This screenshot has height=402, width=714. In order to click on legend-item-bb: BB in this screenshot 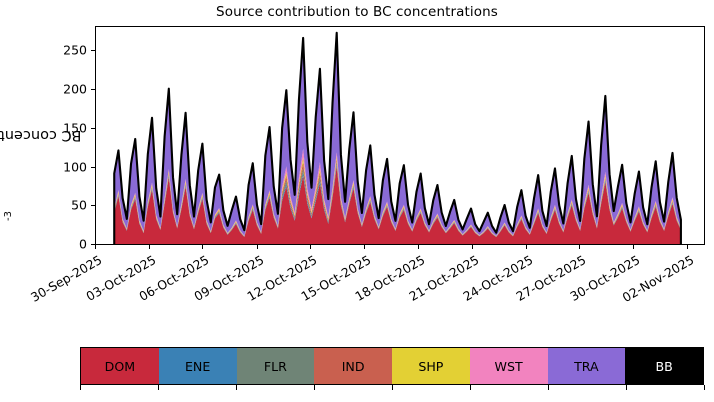, I will do `click(664, 366)`.